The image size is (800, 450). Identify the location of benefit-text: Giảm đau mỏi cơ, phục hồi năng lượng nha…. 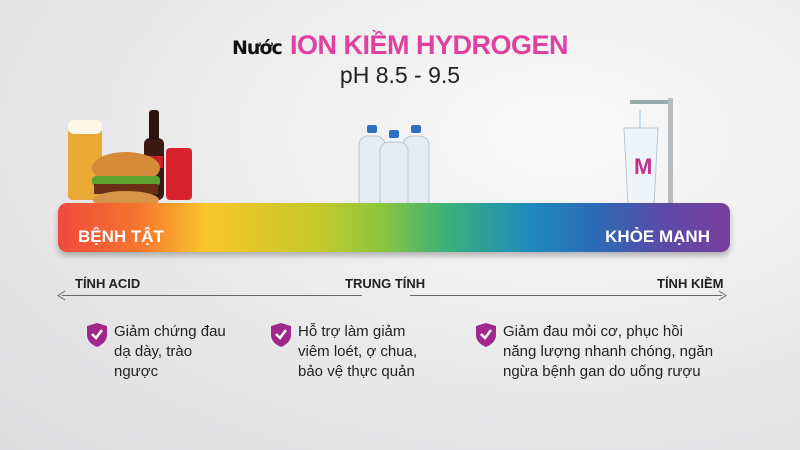
(608, 351).